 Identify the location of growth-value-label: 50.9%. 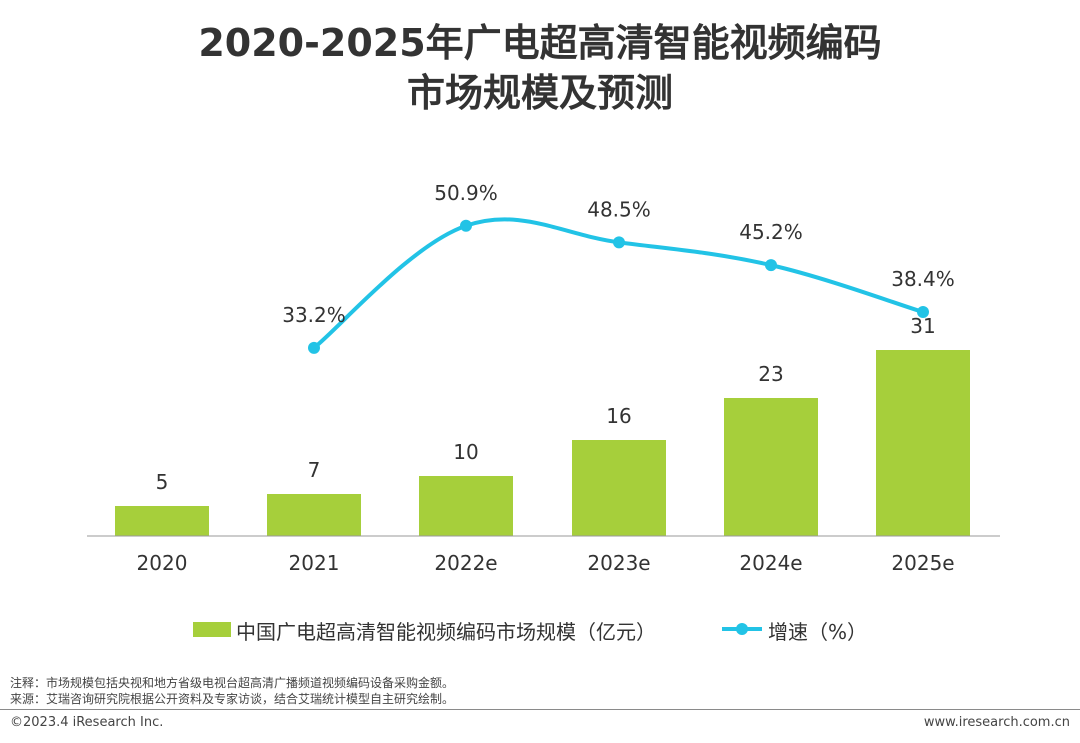
(466, 193).